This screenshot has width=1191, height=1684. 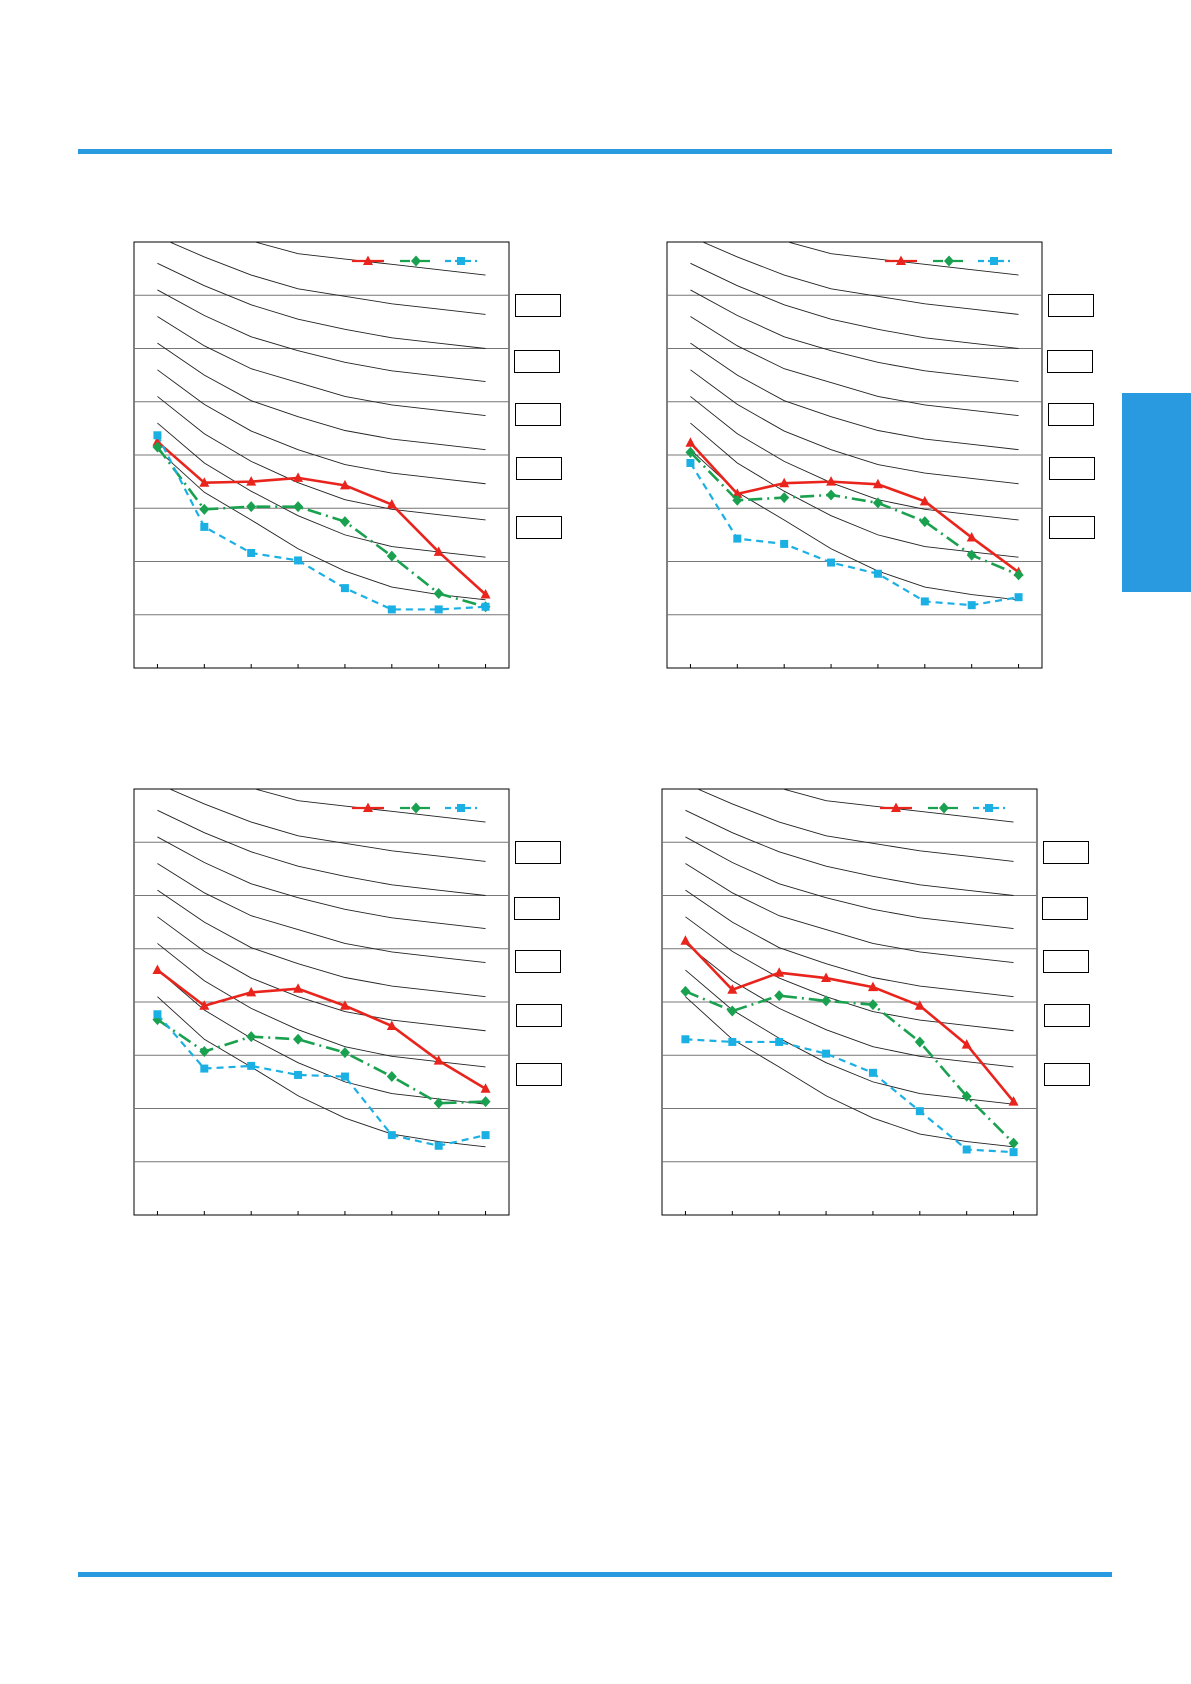 I want to click on bottom-rule, so click(x=595, y=1574).